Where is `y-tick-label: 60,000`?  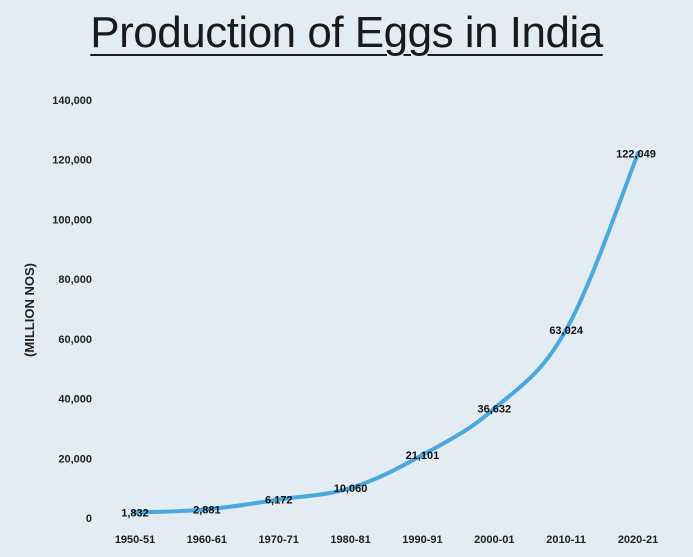
y-tick-label: 60,000 is located at coordinates (75, 340).